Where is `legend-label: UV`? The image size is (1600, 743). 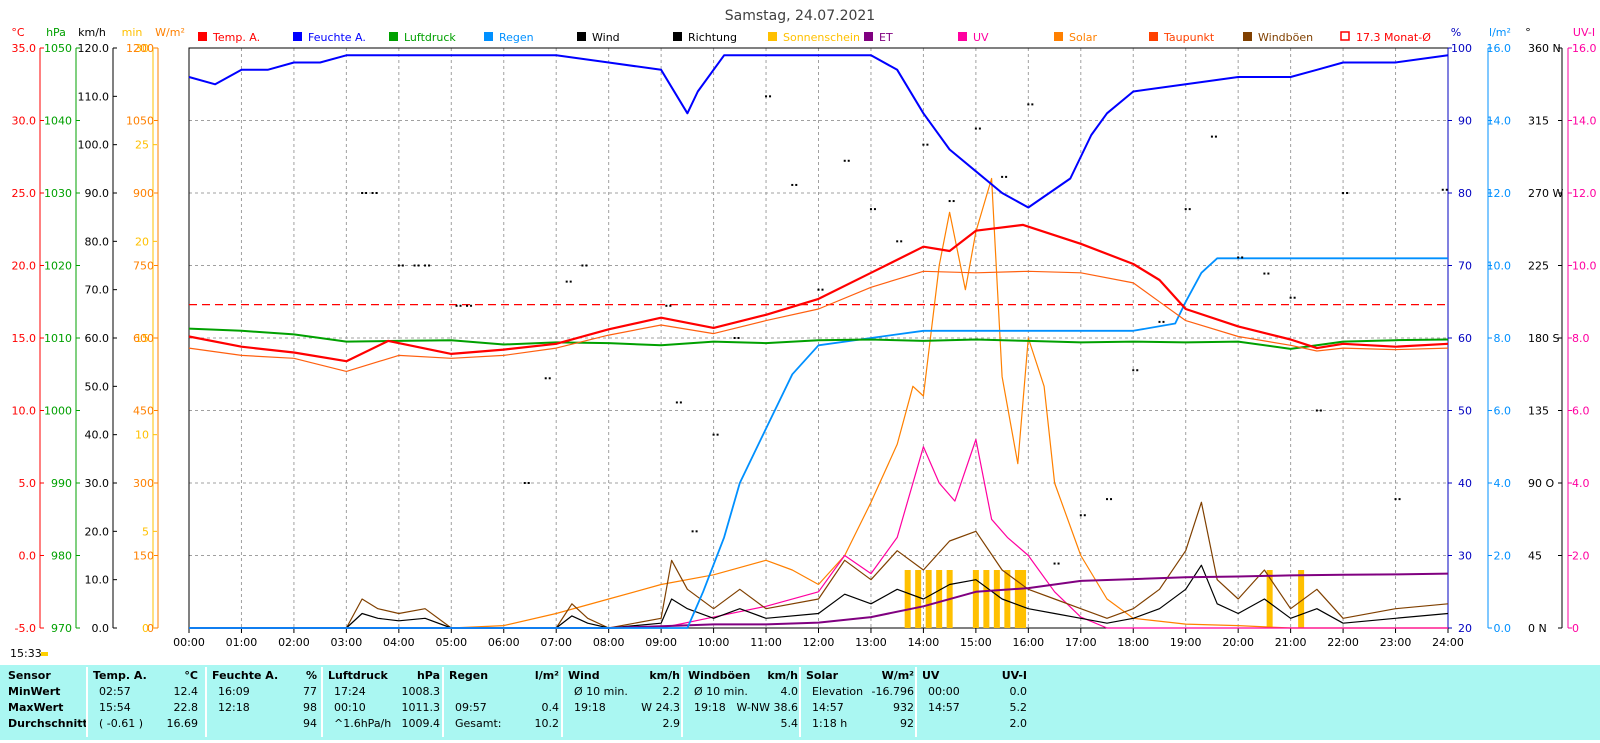 legend-label: UV is located at coordinates (981, 37).